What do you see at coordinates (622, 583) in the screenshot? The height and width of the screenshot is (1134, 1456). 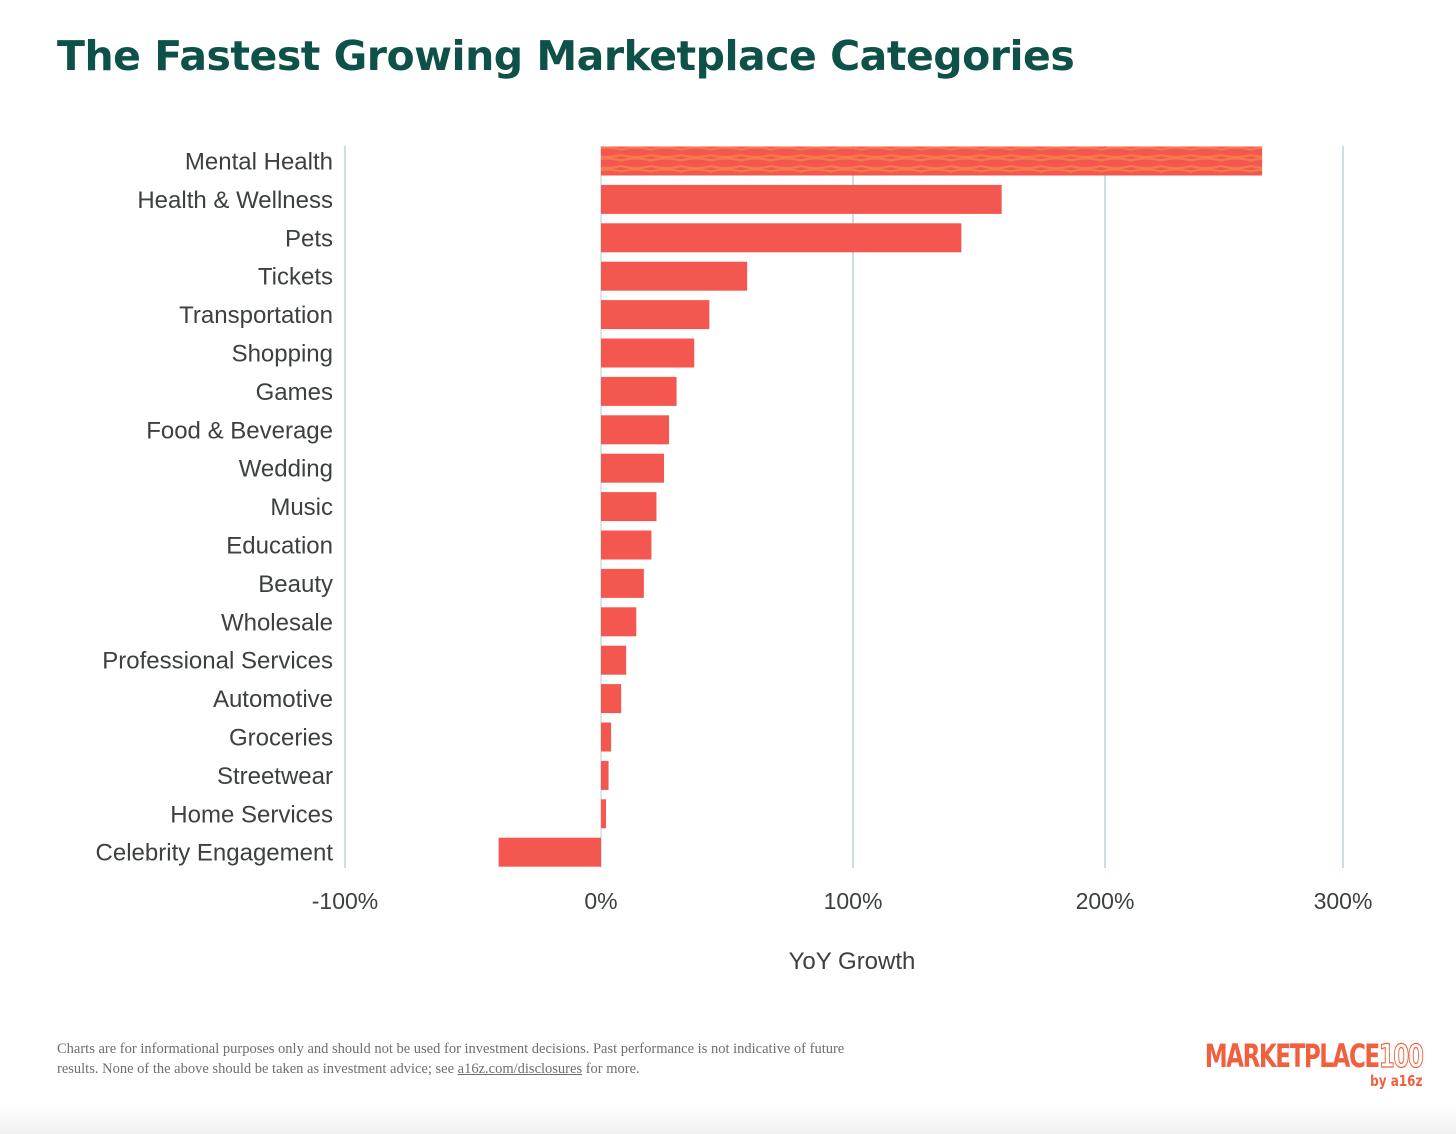 I see `bar-beauty` at bounding box center [622, 583].